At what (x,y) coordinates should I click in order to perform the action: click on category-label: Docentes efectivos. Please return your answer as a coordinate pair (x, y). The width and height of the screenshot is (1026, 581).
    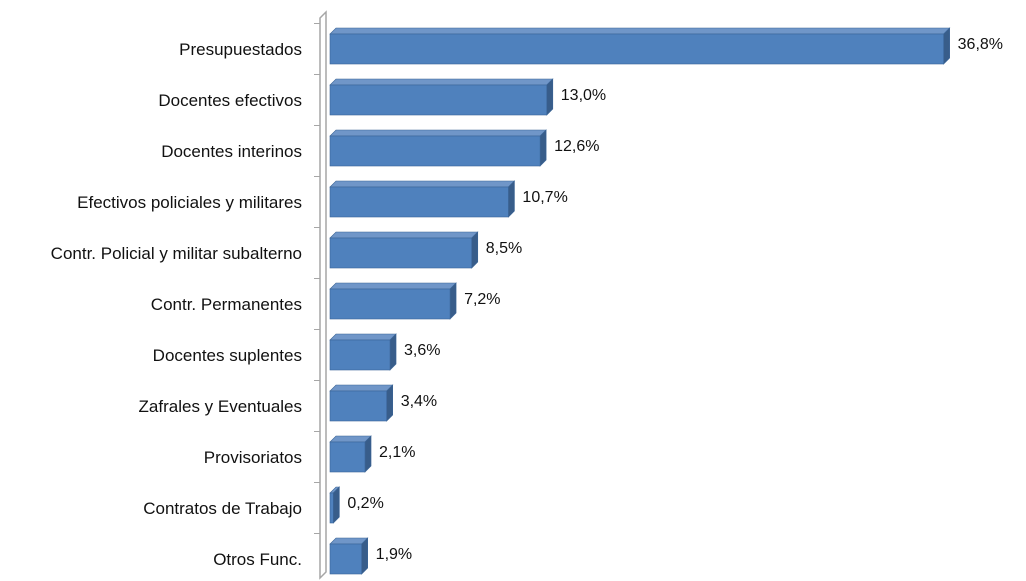
    Looking at the image, I should click on (230, 100).